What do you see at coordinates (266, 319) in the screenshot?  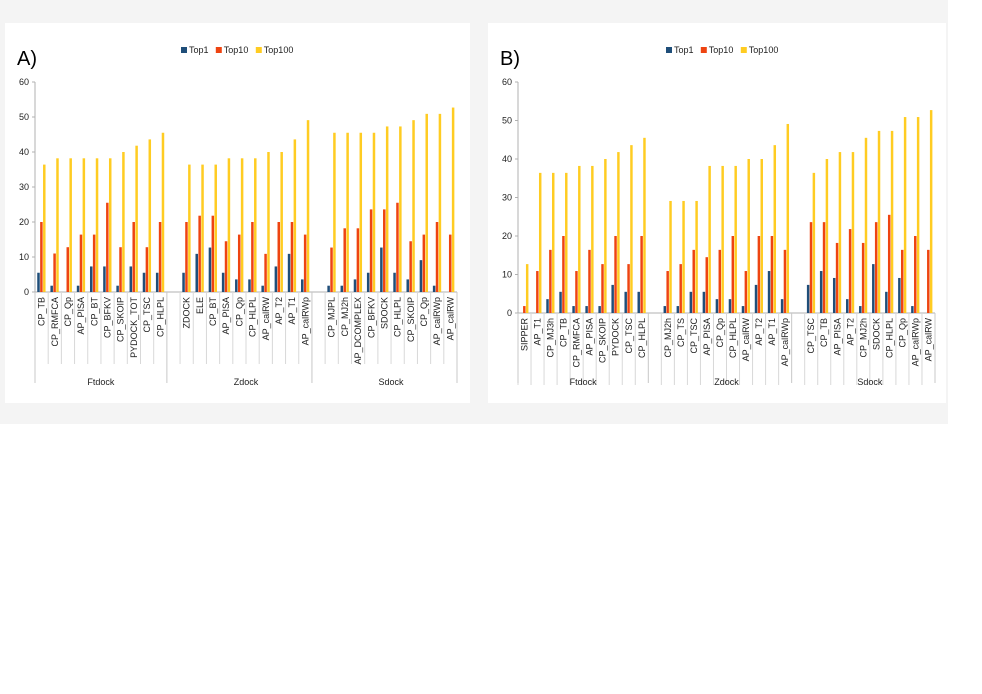 I see `x-category-label: AP_calRW` at bounding box center [266, 319].